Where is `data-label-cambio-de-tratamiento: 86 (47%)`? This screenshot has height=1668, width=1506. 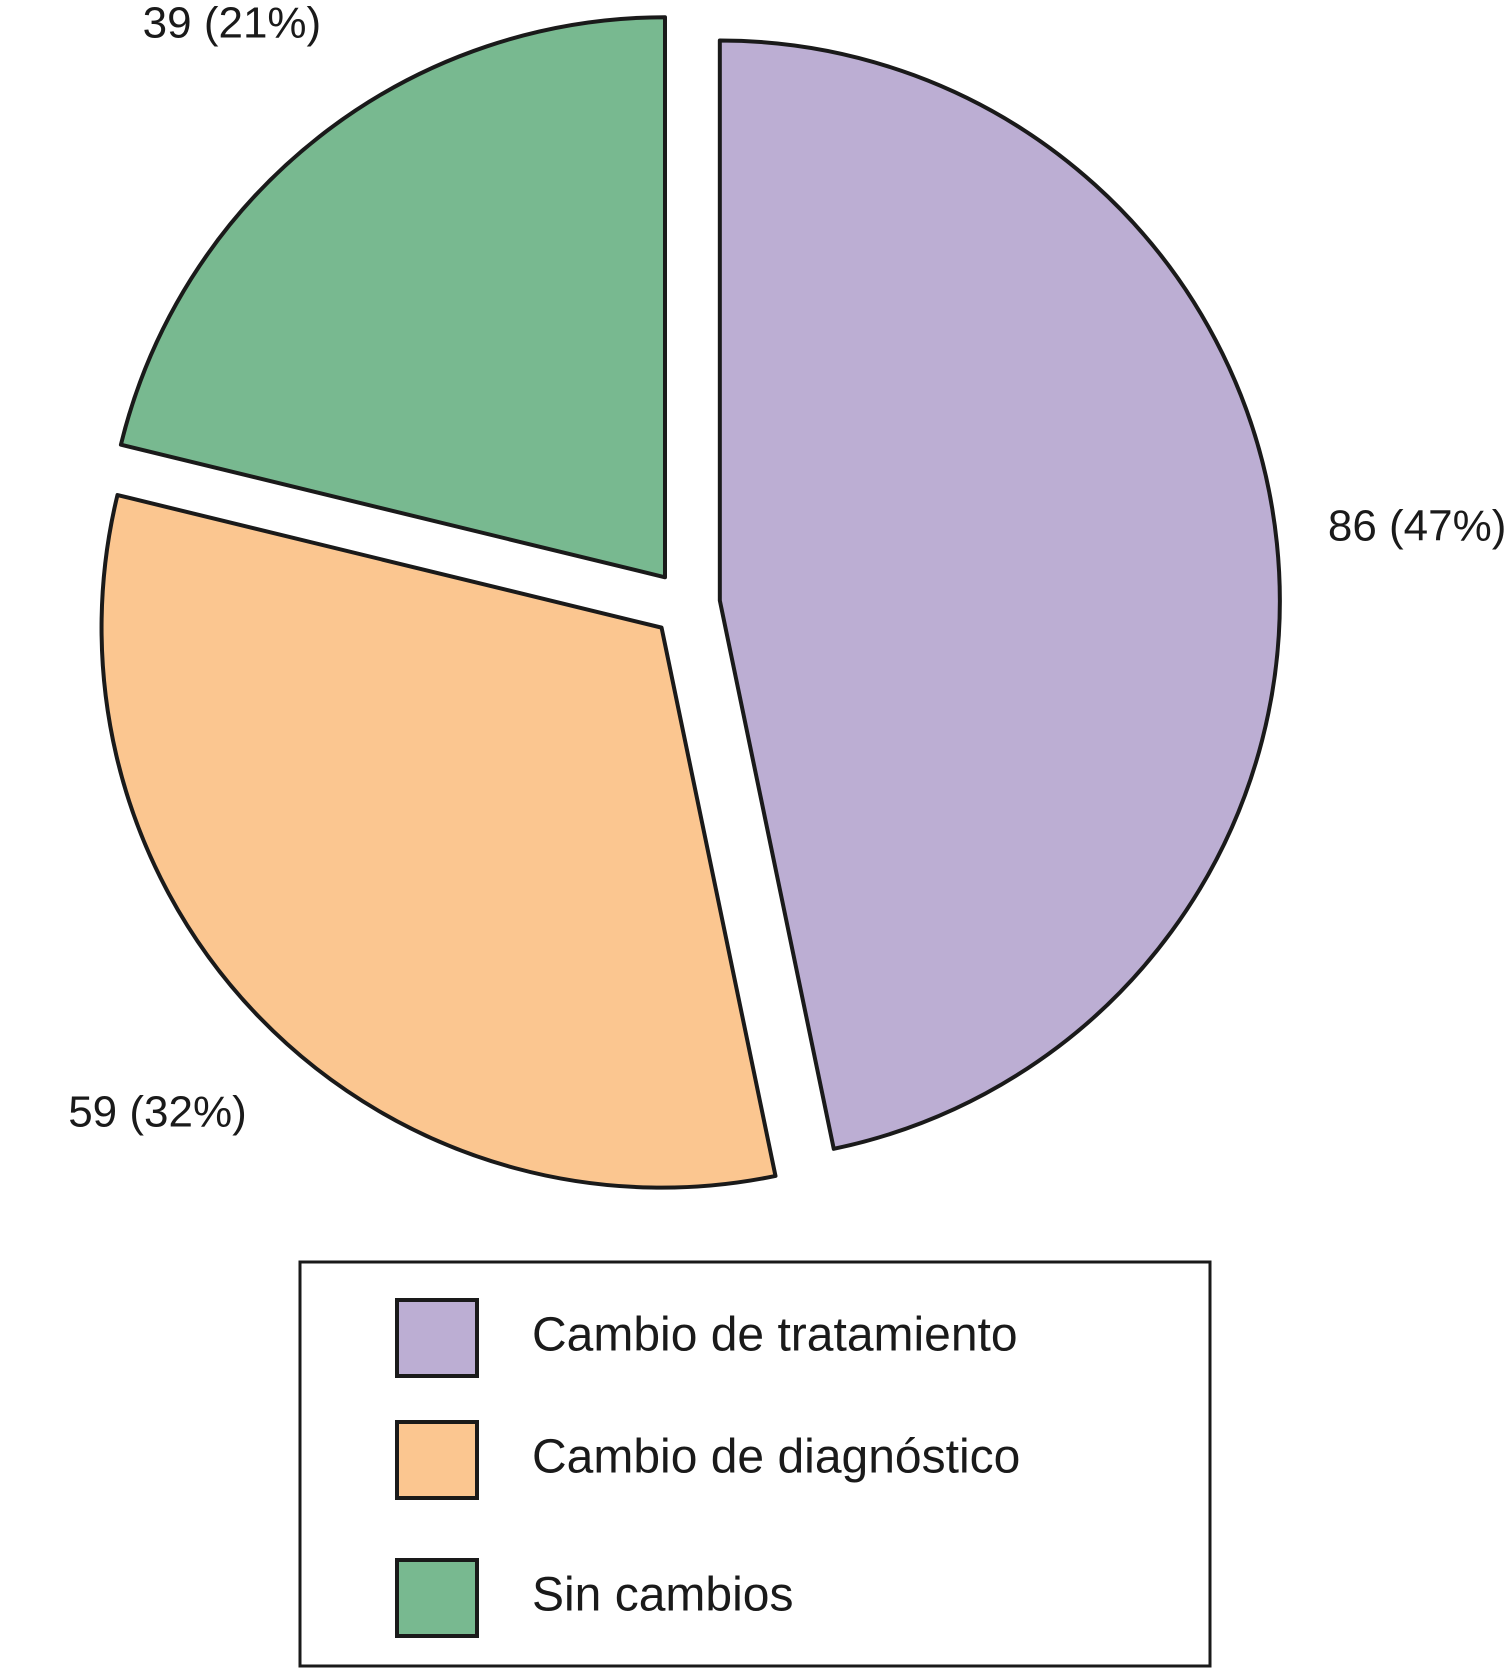
data-label-cambio-de-tratamiento: 86 (47%) is located at coordinates (1417, 525).